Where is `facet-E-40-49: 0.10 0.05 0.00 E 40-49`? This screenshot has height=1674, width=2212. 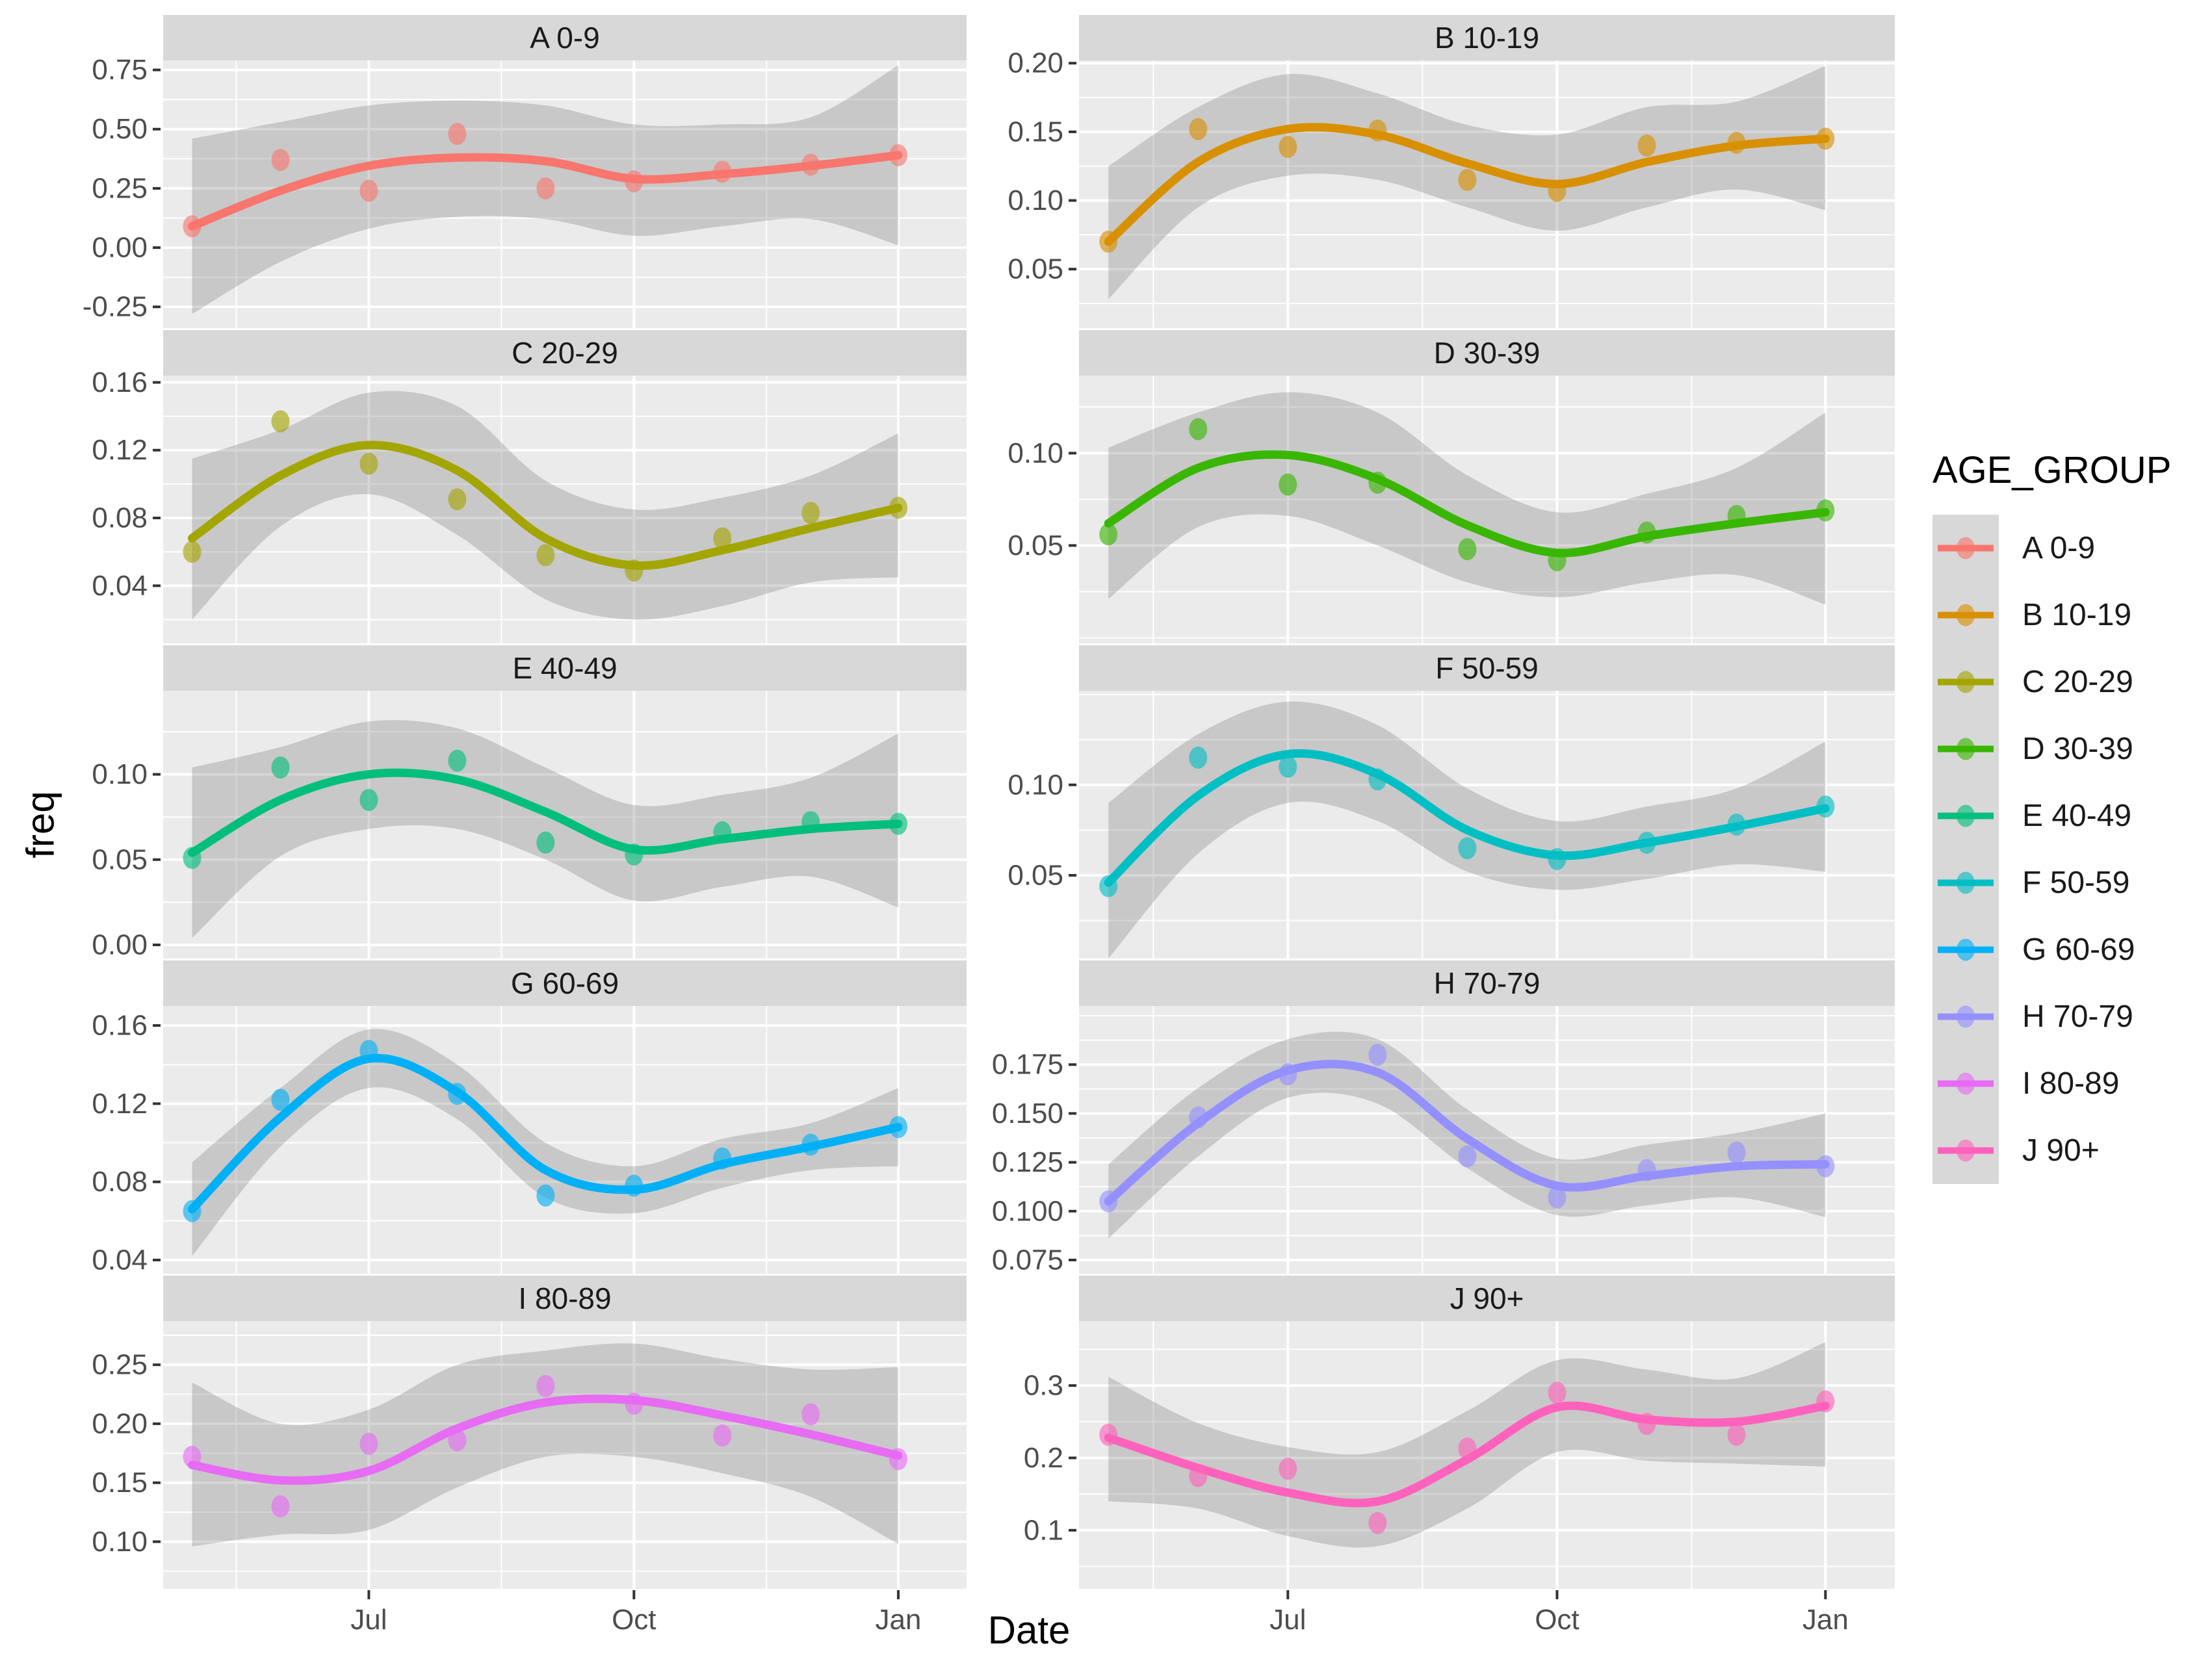 facet-E-40-49: 0.10 0.05 0.00 E 40-49 is located at coordinates (529, 803).